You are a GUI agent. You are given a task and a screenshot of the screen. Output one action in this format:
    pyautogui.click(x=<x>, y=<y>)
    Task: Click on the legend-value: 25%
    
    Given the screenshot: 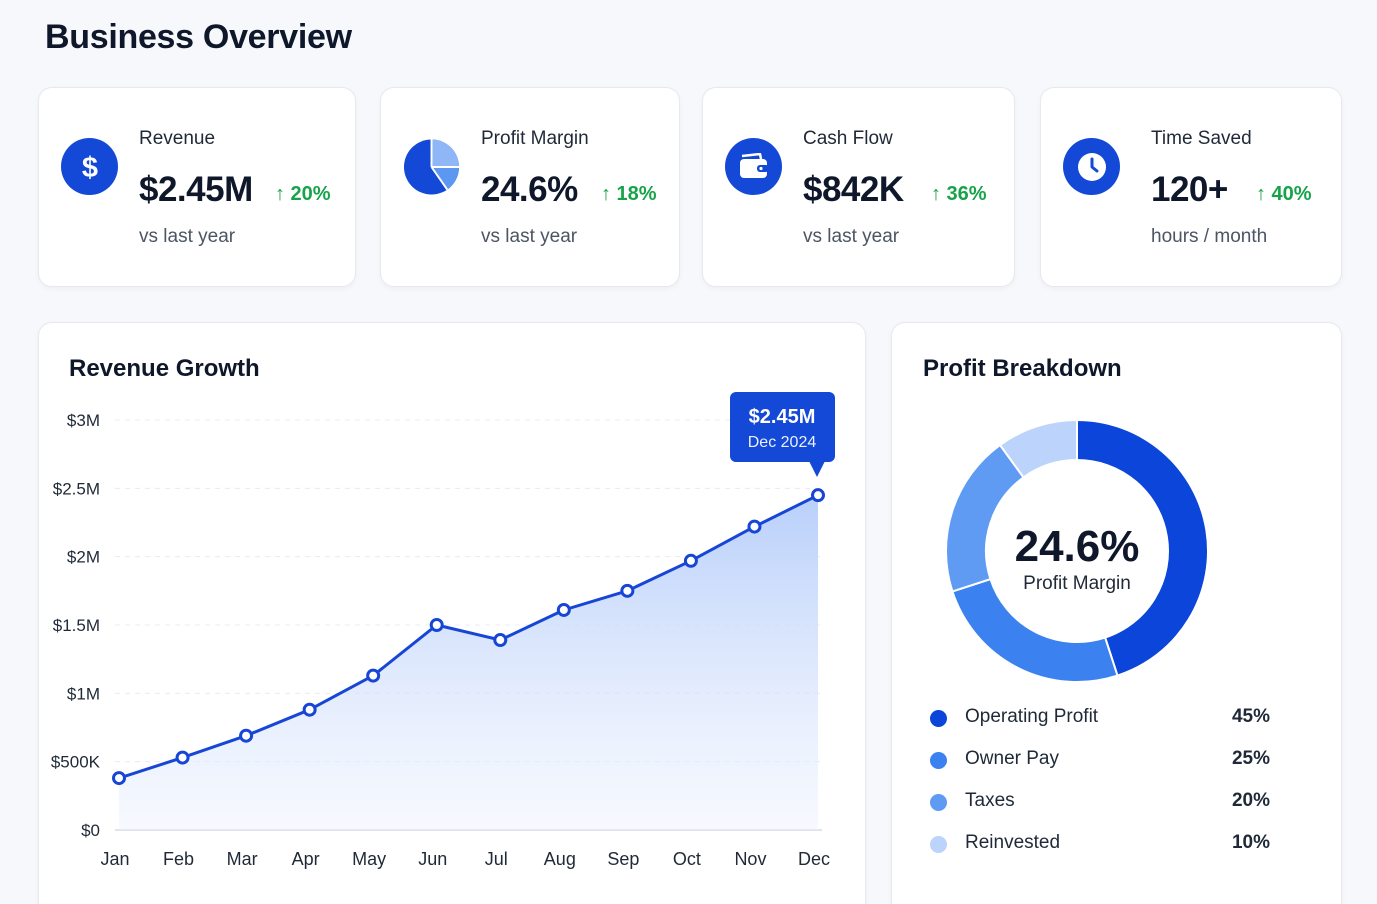 What is the action you would take?
    pyautogui.click(x=1250, y=758)
    